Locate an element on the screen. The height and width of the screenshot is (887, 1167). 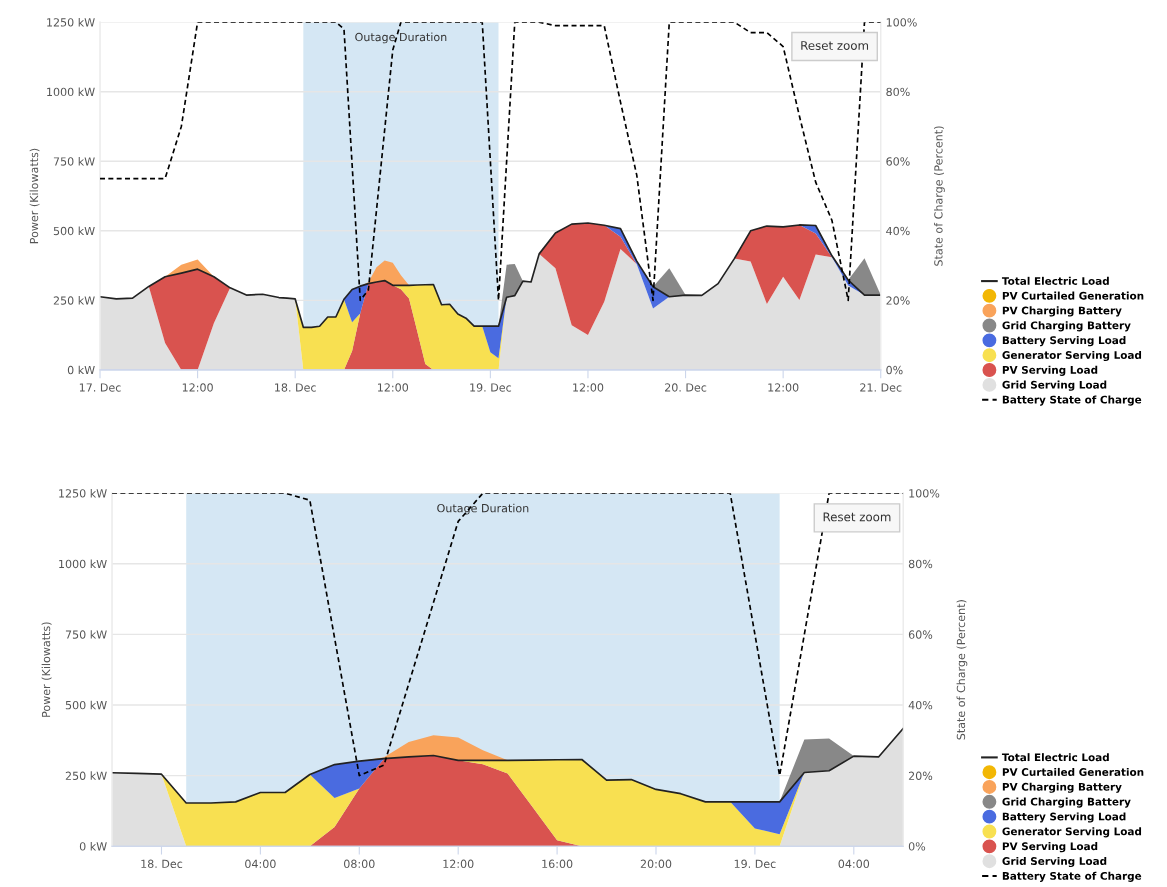
x-tick-label: 17. Dec is located at coordinates (100, 387).